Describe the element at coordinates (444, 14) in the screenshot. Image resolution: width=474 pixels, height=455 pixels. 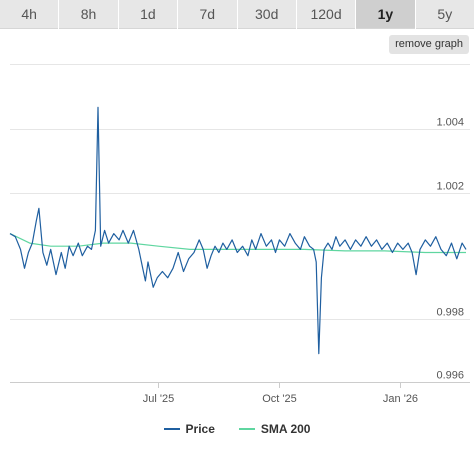
I see `tab-5y: 5y` at that location.